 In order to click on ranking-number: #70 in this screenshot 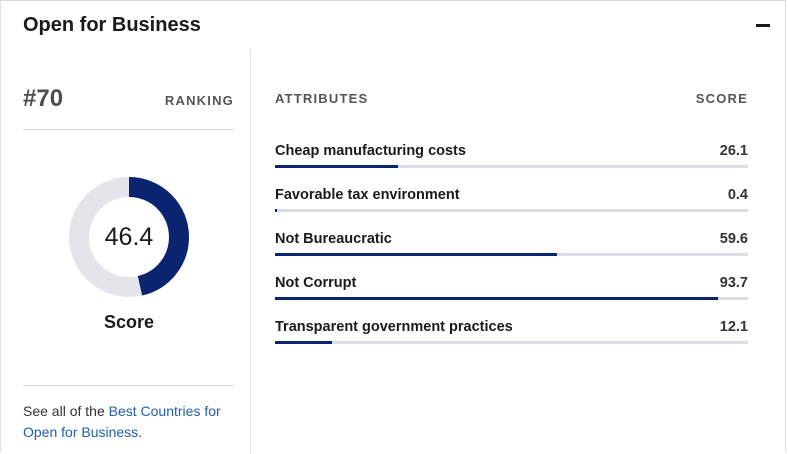, I will do `click(43, 98)`.